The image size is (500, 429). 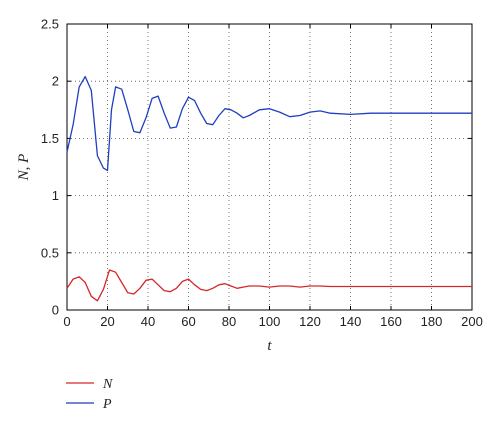 I want to click on x-tick-label: 140, so click(x=351, y=321).